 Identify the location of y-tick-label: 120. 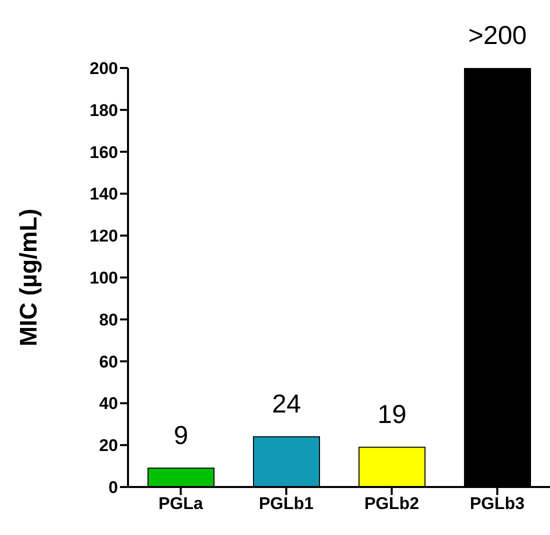
(104, 236).